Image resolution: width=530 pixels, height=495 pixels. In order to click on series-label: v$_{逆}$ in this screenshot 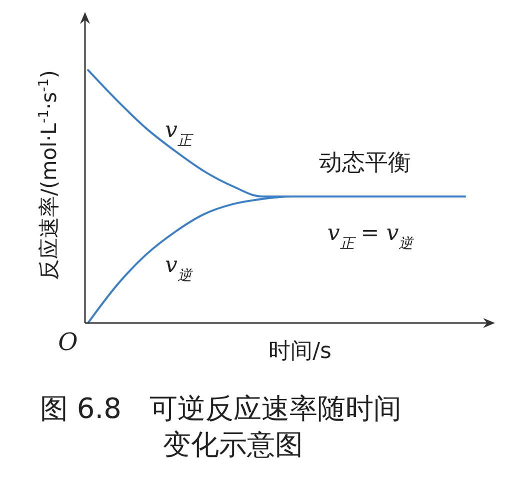, I will do `click(179, 268)`.